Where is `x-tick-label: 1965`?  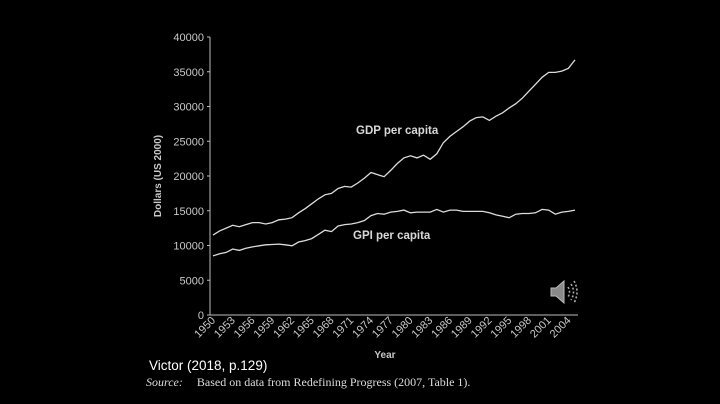 x-tick-label: 1965 is located at coordinates (304, 328).